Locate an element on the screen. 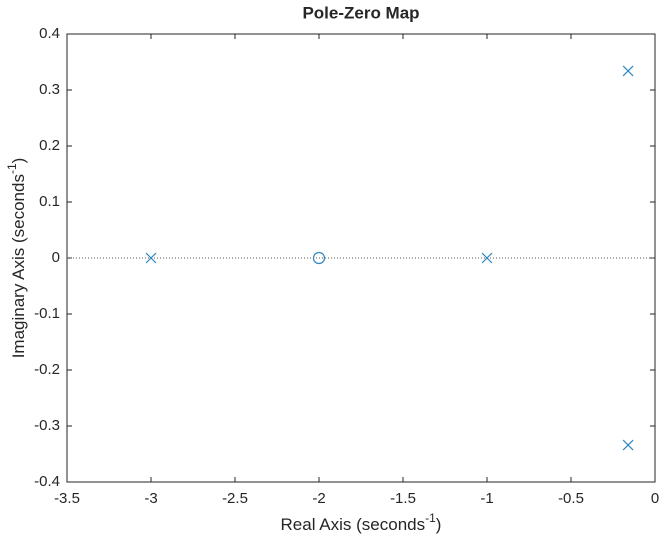 The height and width of the screenshot is (549, 660). x-tick-label: -1.5 is located at coordinates (403, 498).